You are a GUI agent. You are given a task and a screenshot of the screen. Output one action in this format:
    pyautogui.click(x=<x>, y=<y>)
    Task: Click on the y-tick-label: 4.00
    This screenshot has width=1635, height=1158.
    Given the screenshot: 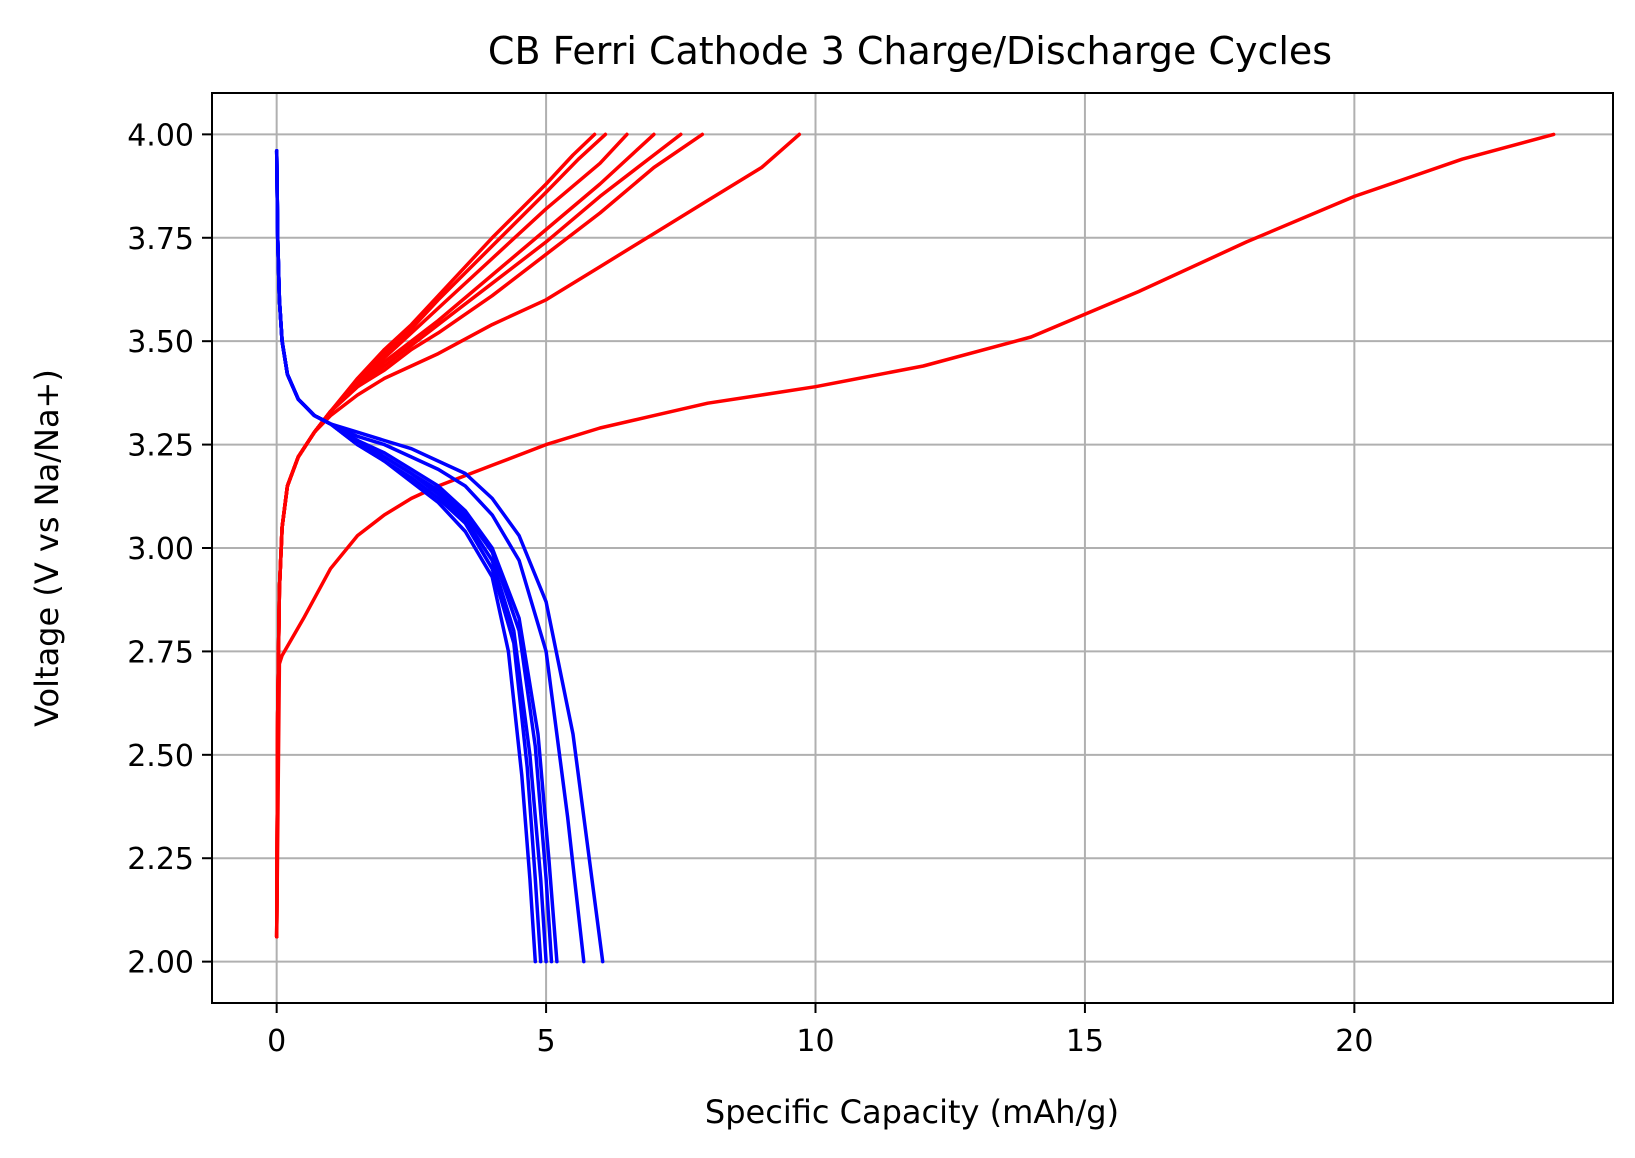 What is the action you would take?
    pyautogui.click(x=160, y=135)
    